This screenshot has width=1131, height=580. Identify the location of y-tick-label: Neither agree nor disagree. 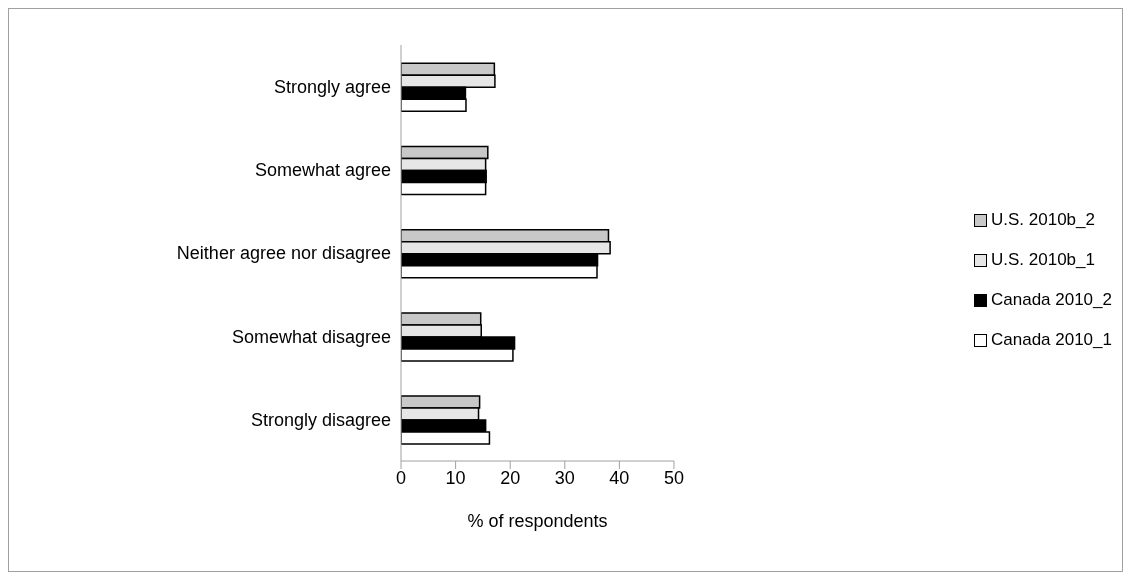
(283, 253).